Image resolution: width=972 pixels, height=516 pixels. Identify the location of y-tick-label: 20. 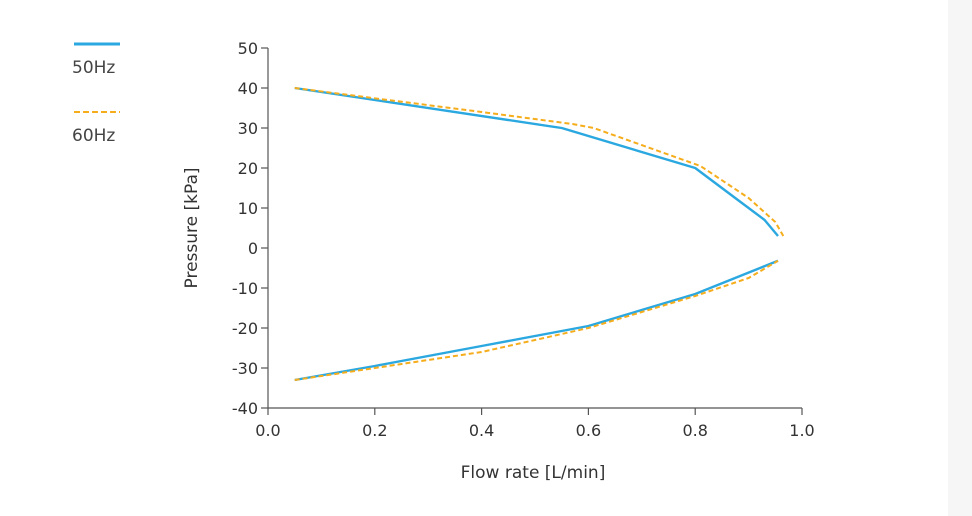
(248, 168).